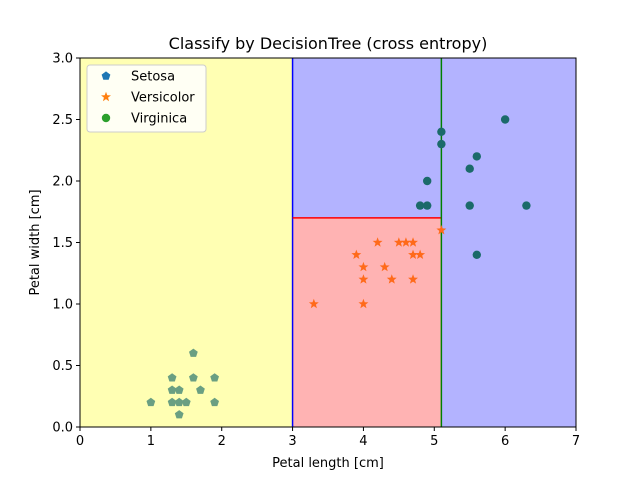  Describe the element at coordinates (434, 441) in the screenshot. I see `x-tick-label-5: 5` at that location.